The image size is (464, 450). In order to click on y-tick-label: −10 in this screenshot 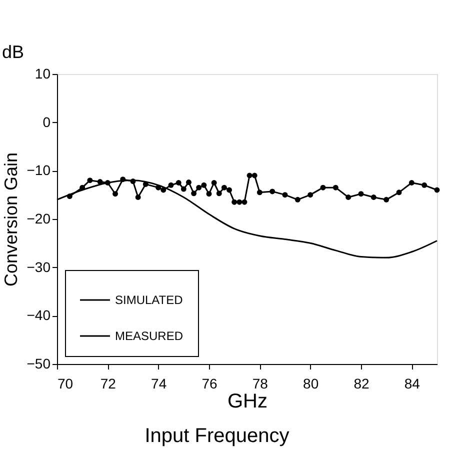, I will do `click(38, 170)`.